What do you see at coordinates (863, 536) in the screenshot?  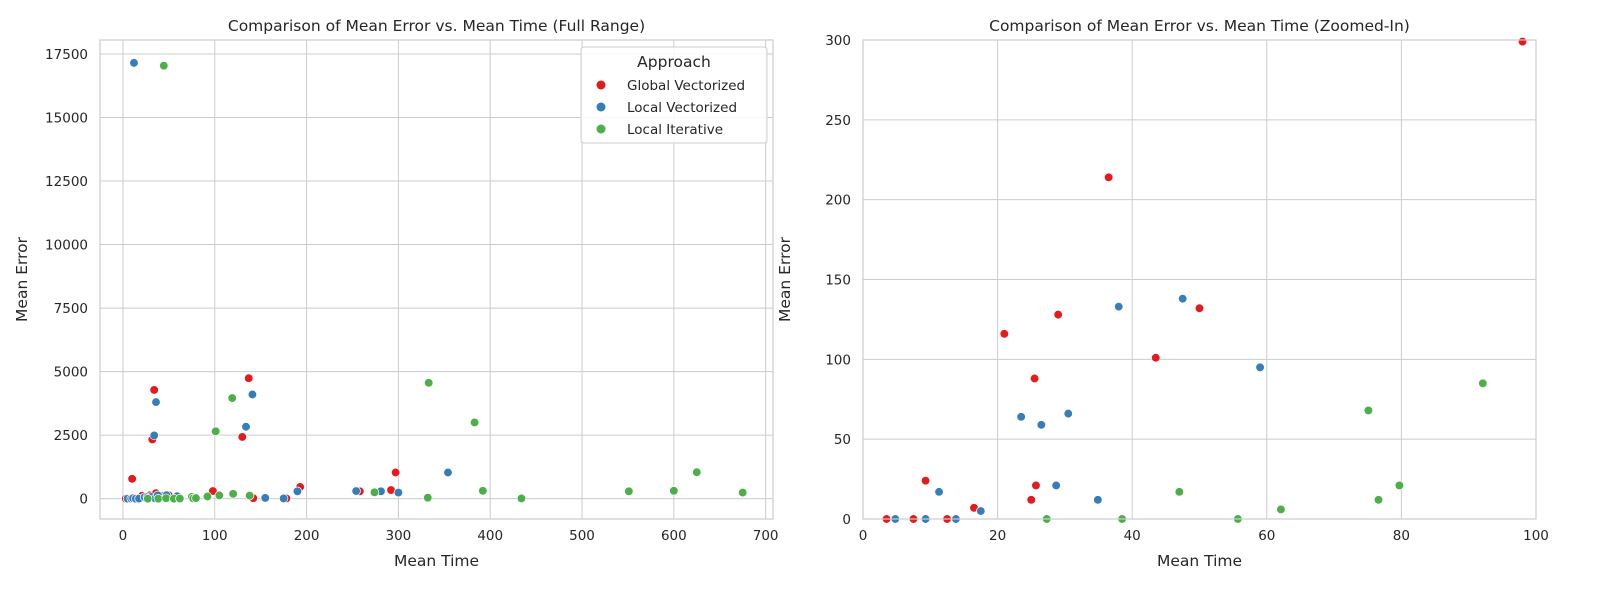 I see `x-tick-label: 0` at bounding box center [863, 536].